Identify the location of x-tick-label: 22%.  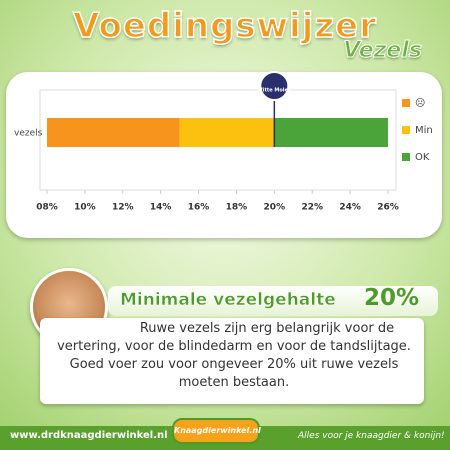
(312, 208).